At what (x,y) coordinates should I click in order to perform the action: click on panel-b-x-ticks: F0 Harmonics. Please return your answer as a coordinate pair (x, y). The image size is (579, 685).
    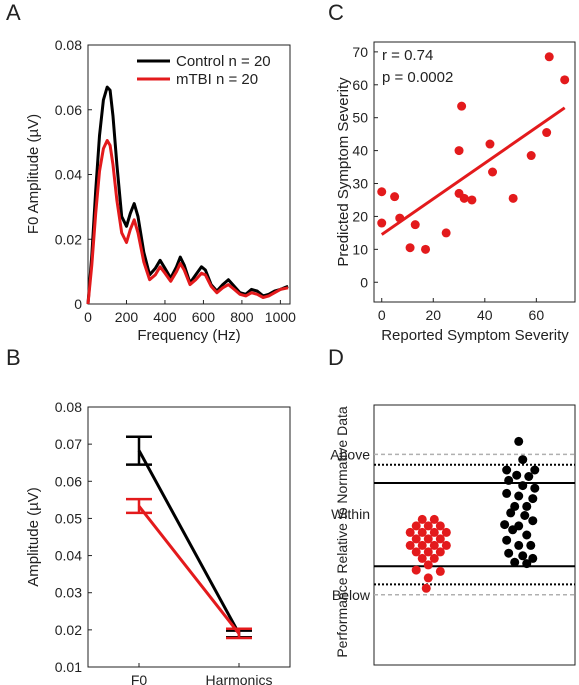
    Looking at the image, I should click on (201, 674).